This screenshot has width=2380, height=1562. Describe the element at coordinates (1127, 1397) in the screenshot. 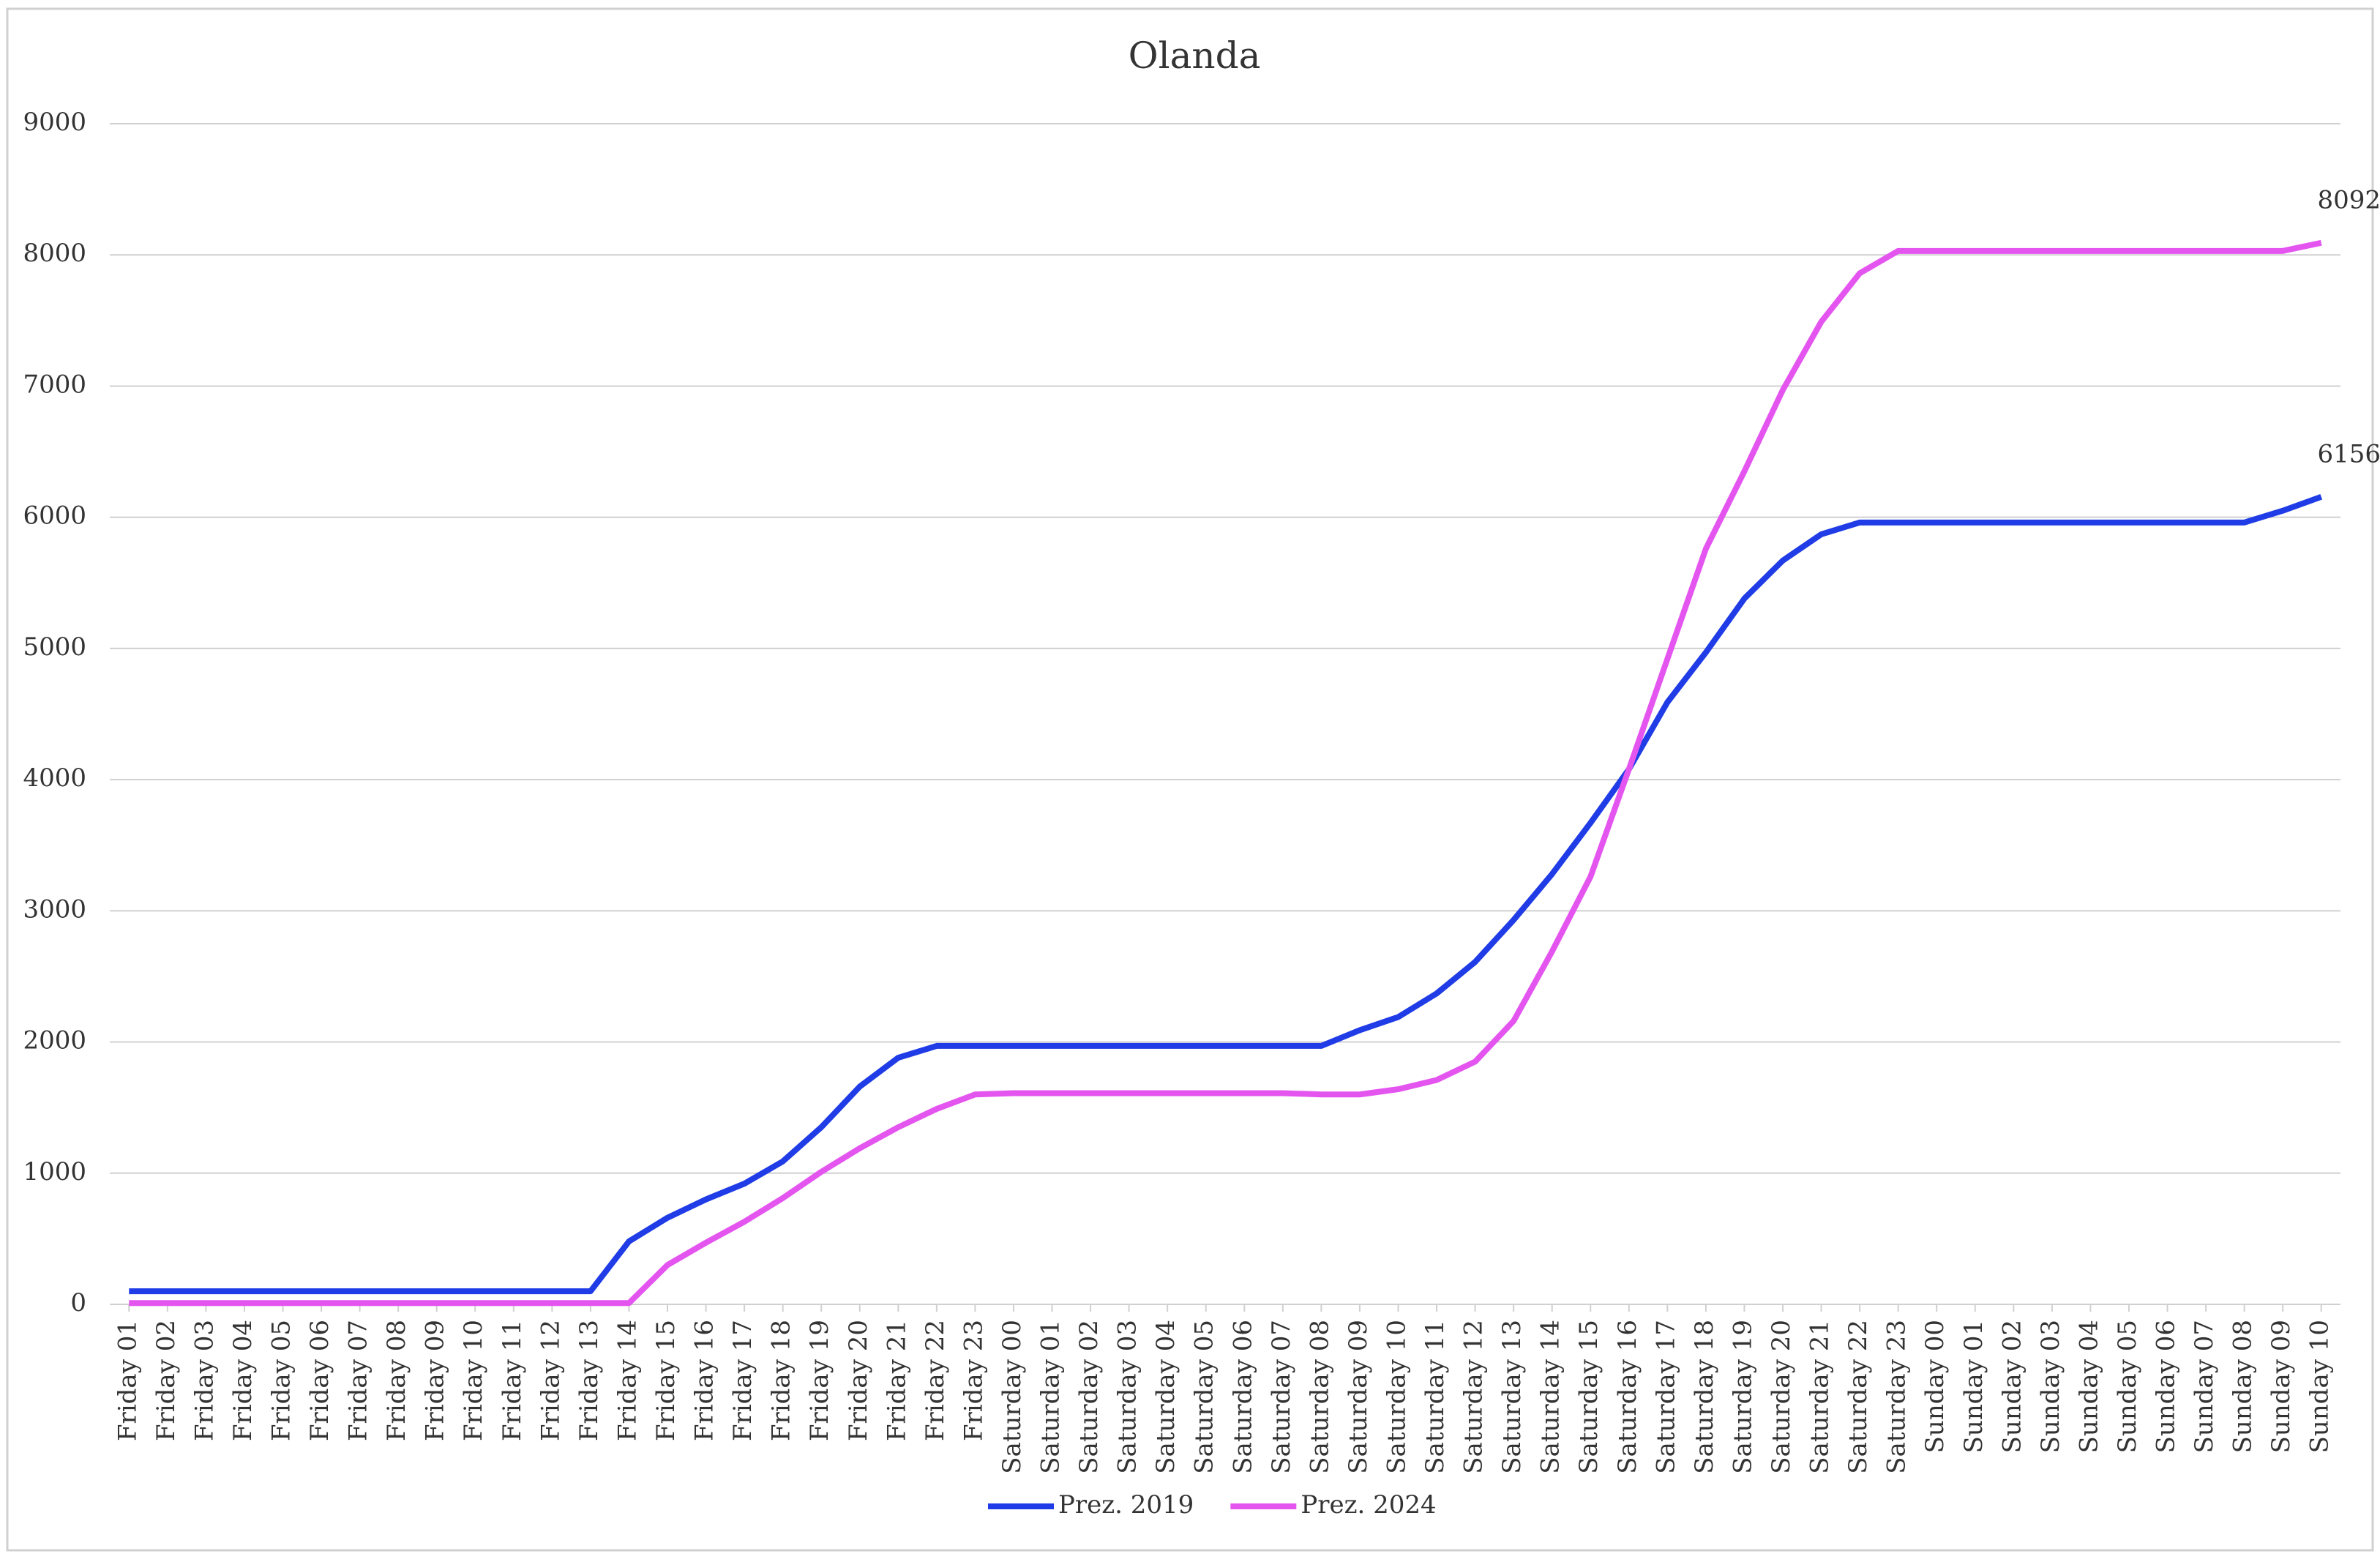

I see `x-tick-label: Saturday 03` at that location.